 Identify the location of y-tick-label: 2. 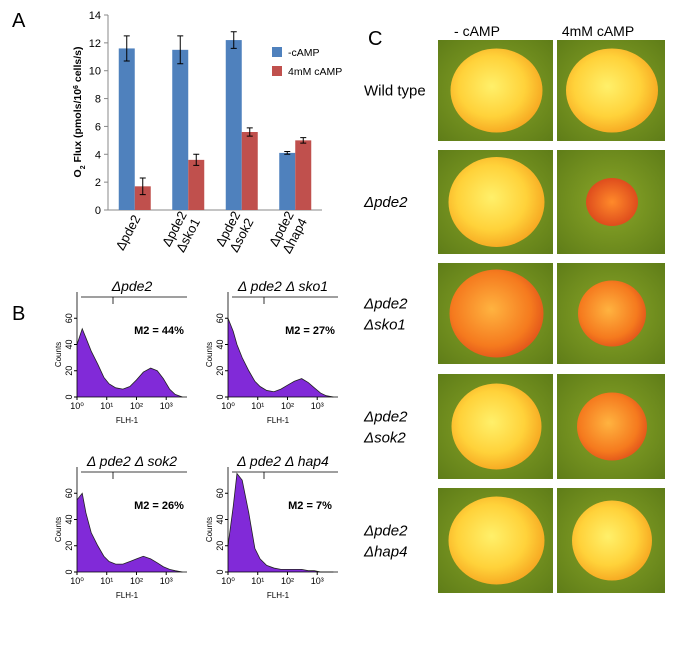
(98, 183).